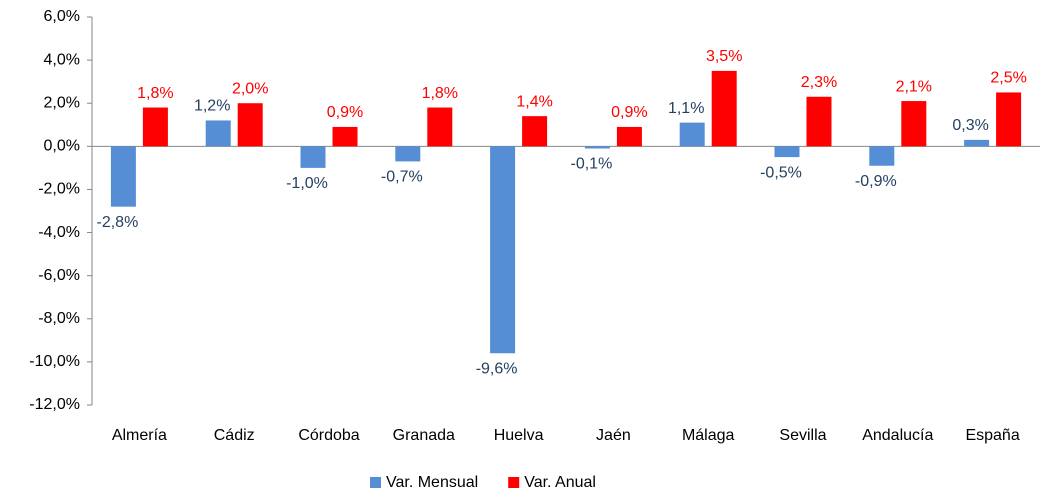 The image size is (1041, 500). What do you see at coordinates (59, 189) in the screenshot?
I see `y-tick-label: -2,0%` at bounding box center [59, 189].